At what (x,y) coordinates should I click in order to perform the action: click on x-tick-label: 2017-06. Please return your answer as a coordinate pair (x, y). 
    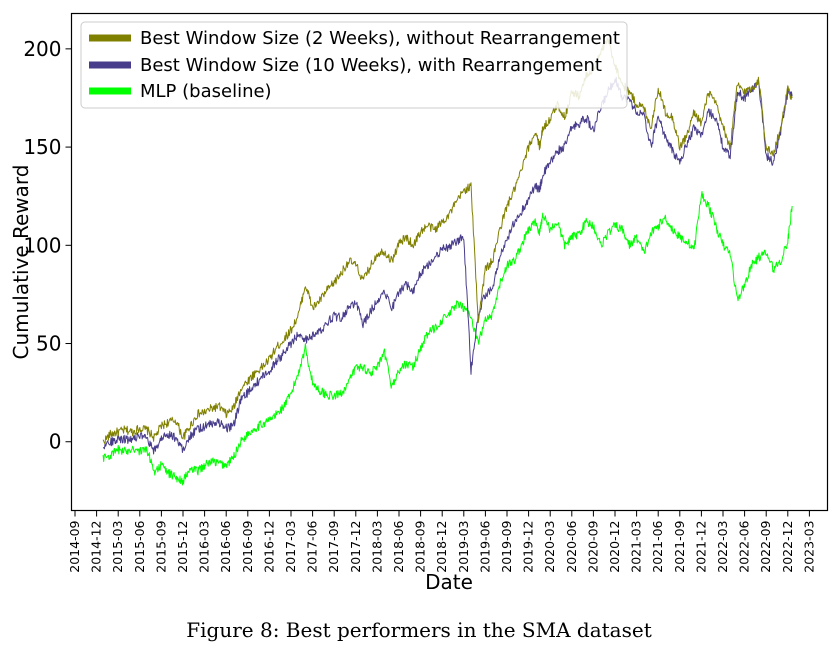
    Looking at the image, I should click on (312, 546).